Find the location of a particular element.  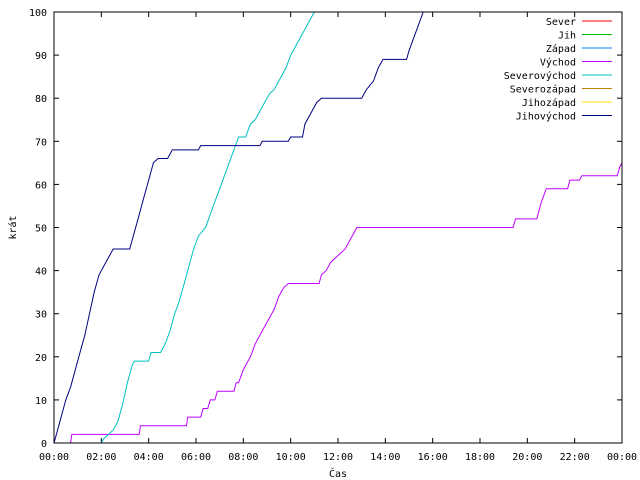

legend-label: Severovýchod is located at coordinates (540, 76).